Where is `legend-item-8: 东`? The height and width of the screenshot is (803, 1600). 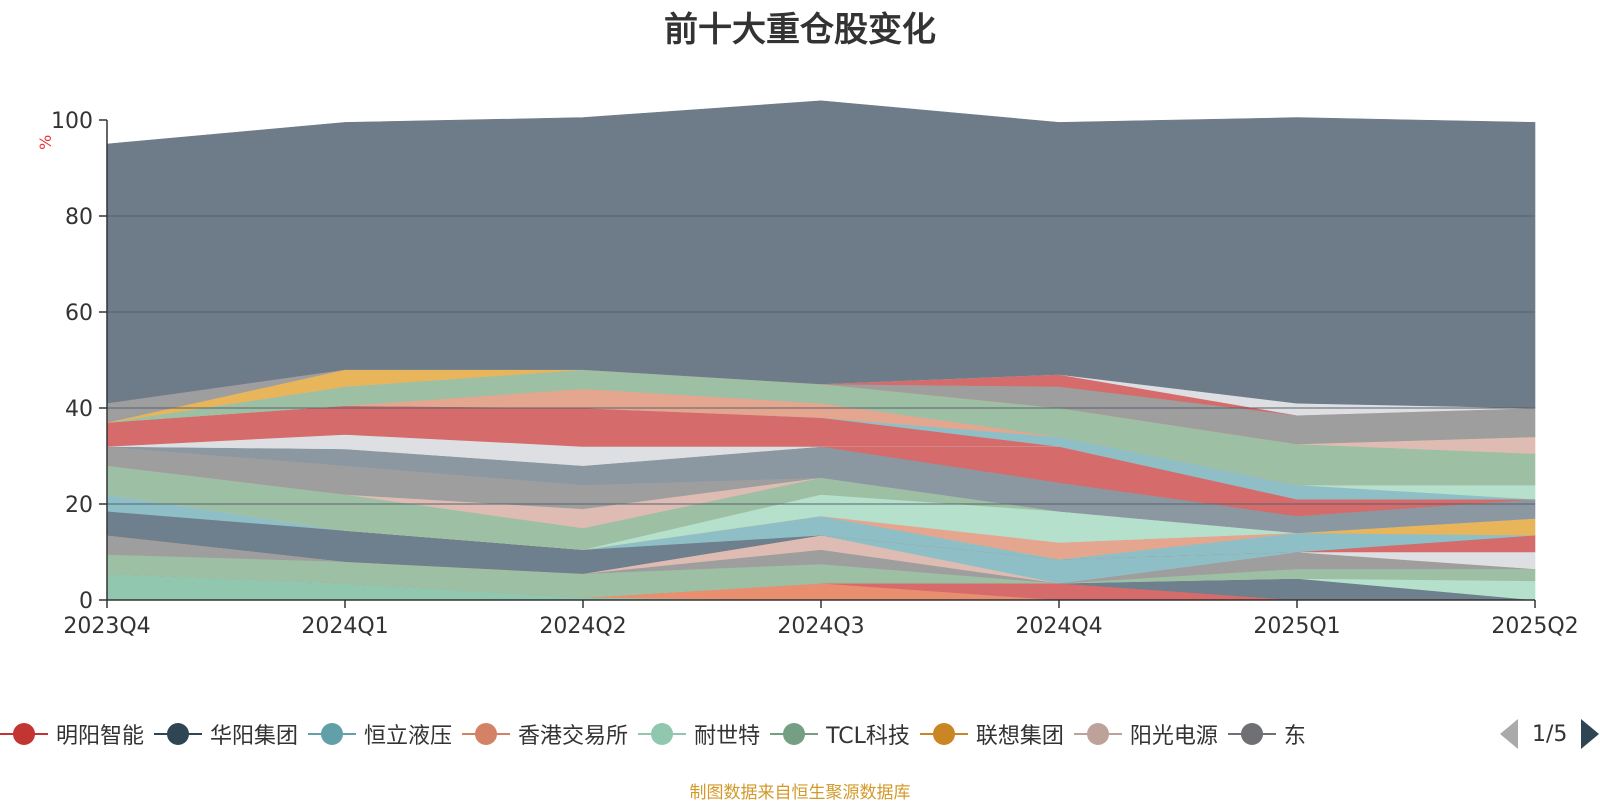 legend-item-8: 东 is located at coordinates (1266, 734).